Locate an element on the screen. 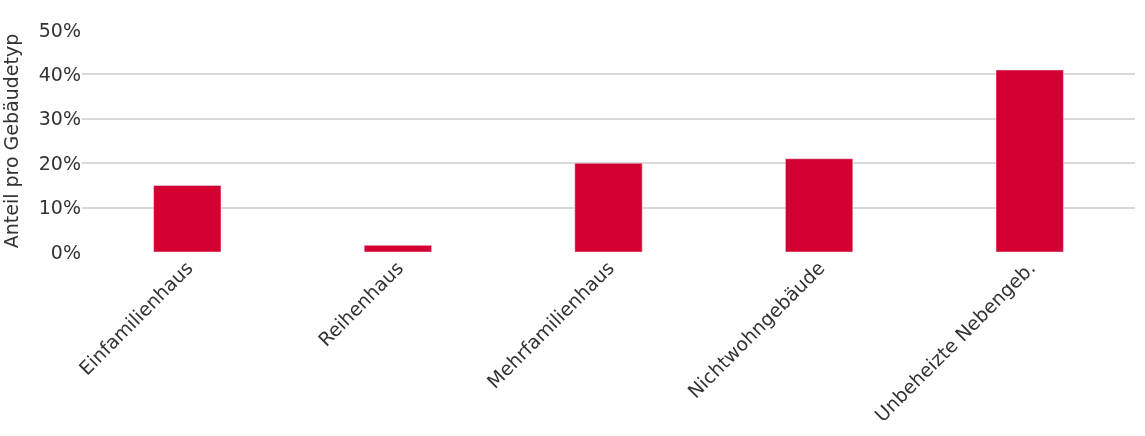 This screenshot has height=436, width=1145. y-tick-label: 0% is located at coordinates (65, 251).